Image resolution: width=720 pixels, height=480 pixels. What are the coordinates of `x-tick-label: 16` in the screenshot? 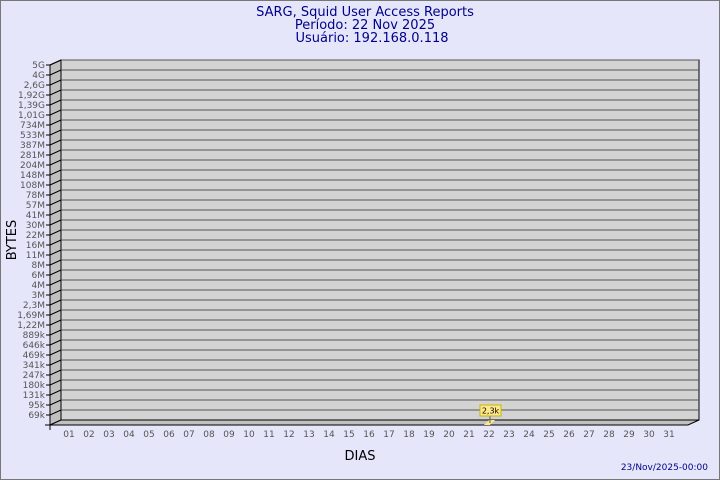 It's located at (369, 435).